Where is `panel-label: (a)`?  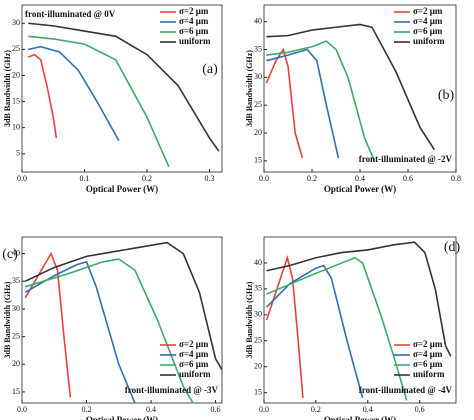
panel-label: (a) is located at coordinates (210, 69).